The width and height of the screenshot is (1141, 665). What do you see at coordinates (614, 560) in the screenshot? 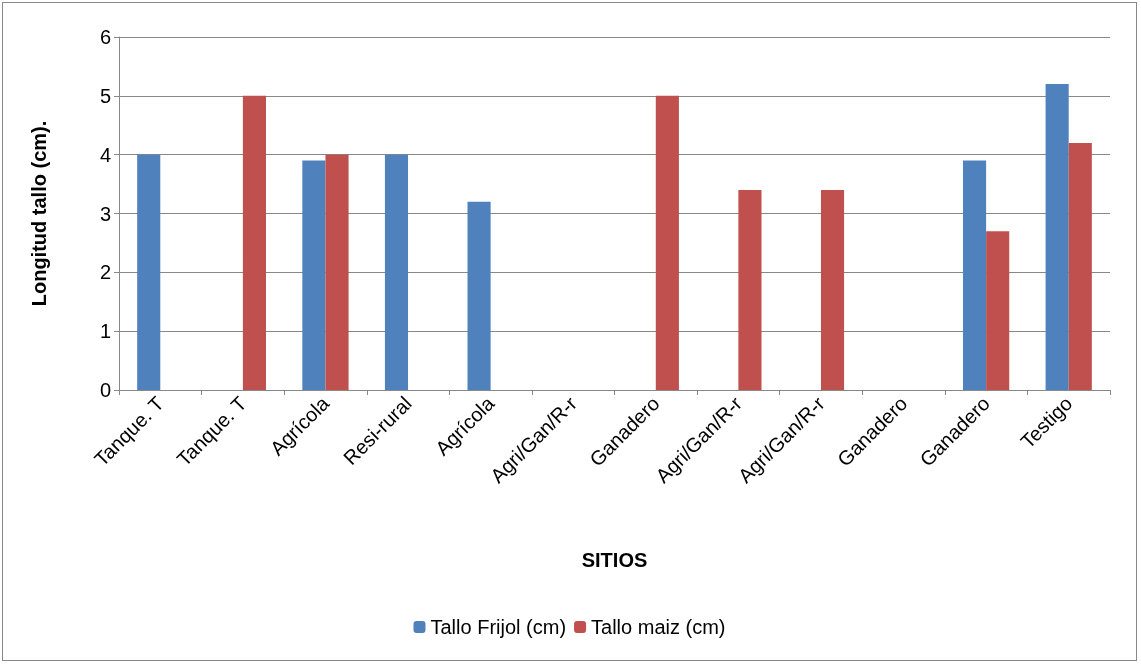
I see `x-axis-title: SITIOS` at bounding box center [614, 560].